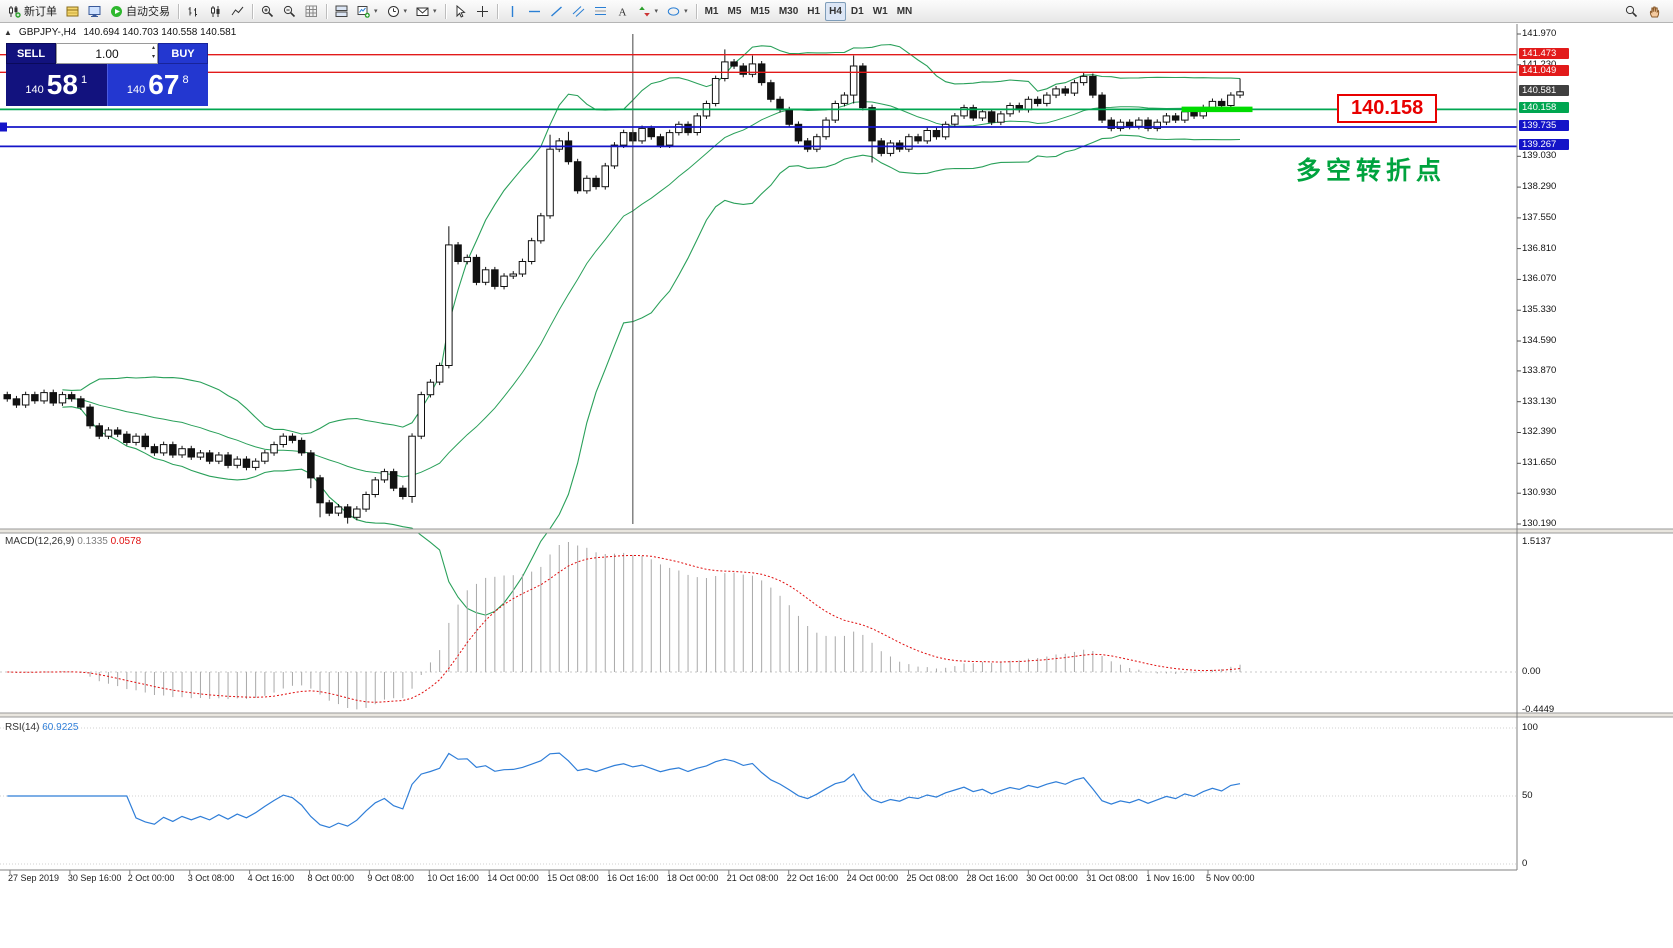 The height and width of the screenshot is (948, 1673). What do you see at coordinates (157, 85) in the screenshot?
I see `buy-price: 140 67 8` at bounding box center [157, 85].